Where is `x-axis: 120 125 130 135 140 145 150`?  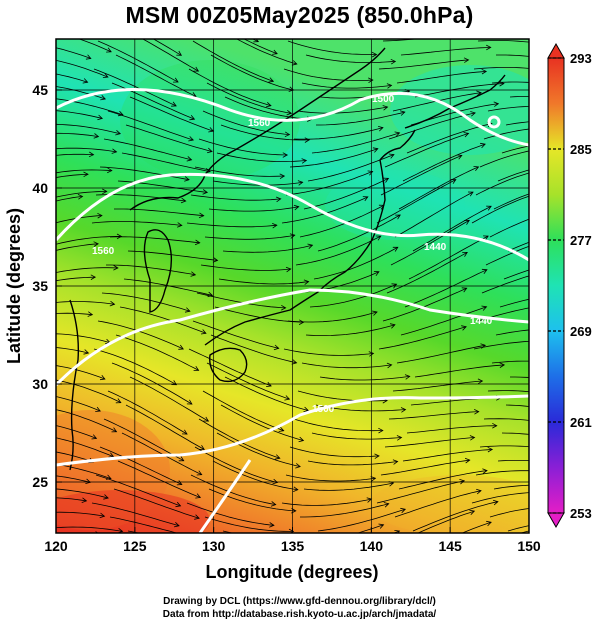 x-axis: 120 125 130 135 140 145 150 is located at coordinates (292, 540).